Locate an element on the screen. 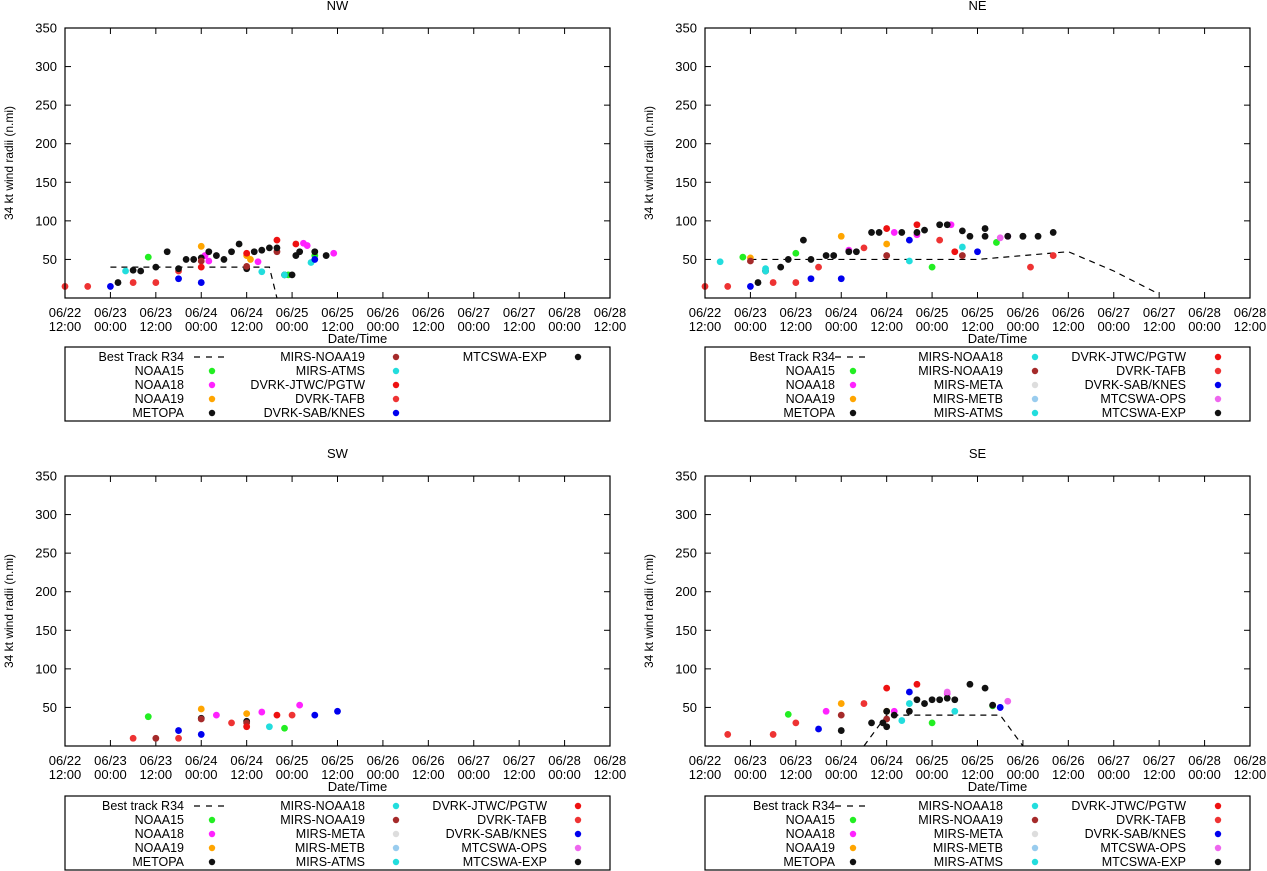 The height and width of the screenshot is (871, 1267). series-mirs-noaa18 is located at coordinates (928, 715).